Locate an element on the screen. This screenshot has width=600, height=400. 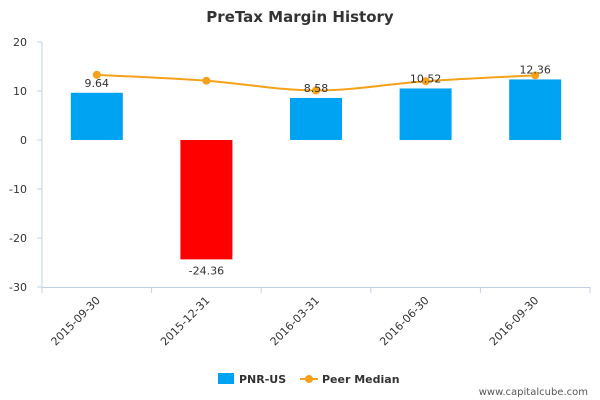
x-tick-label: 2015-12-31 is located at coordinates (185, 321).